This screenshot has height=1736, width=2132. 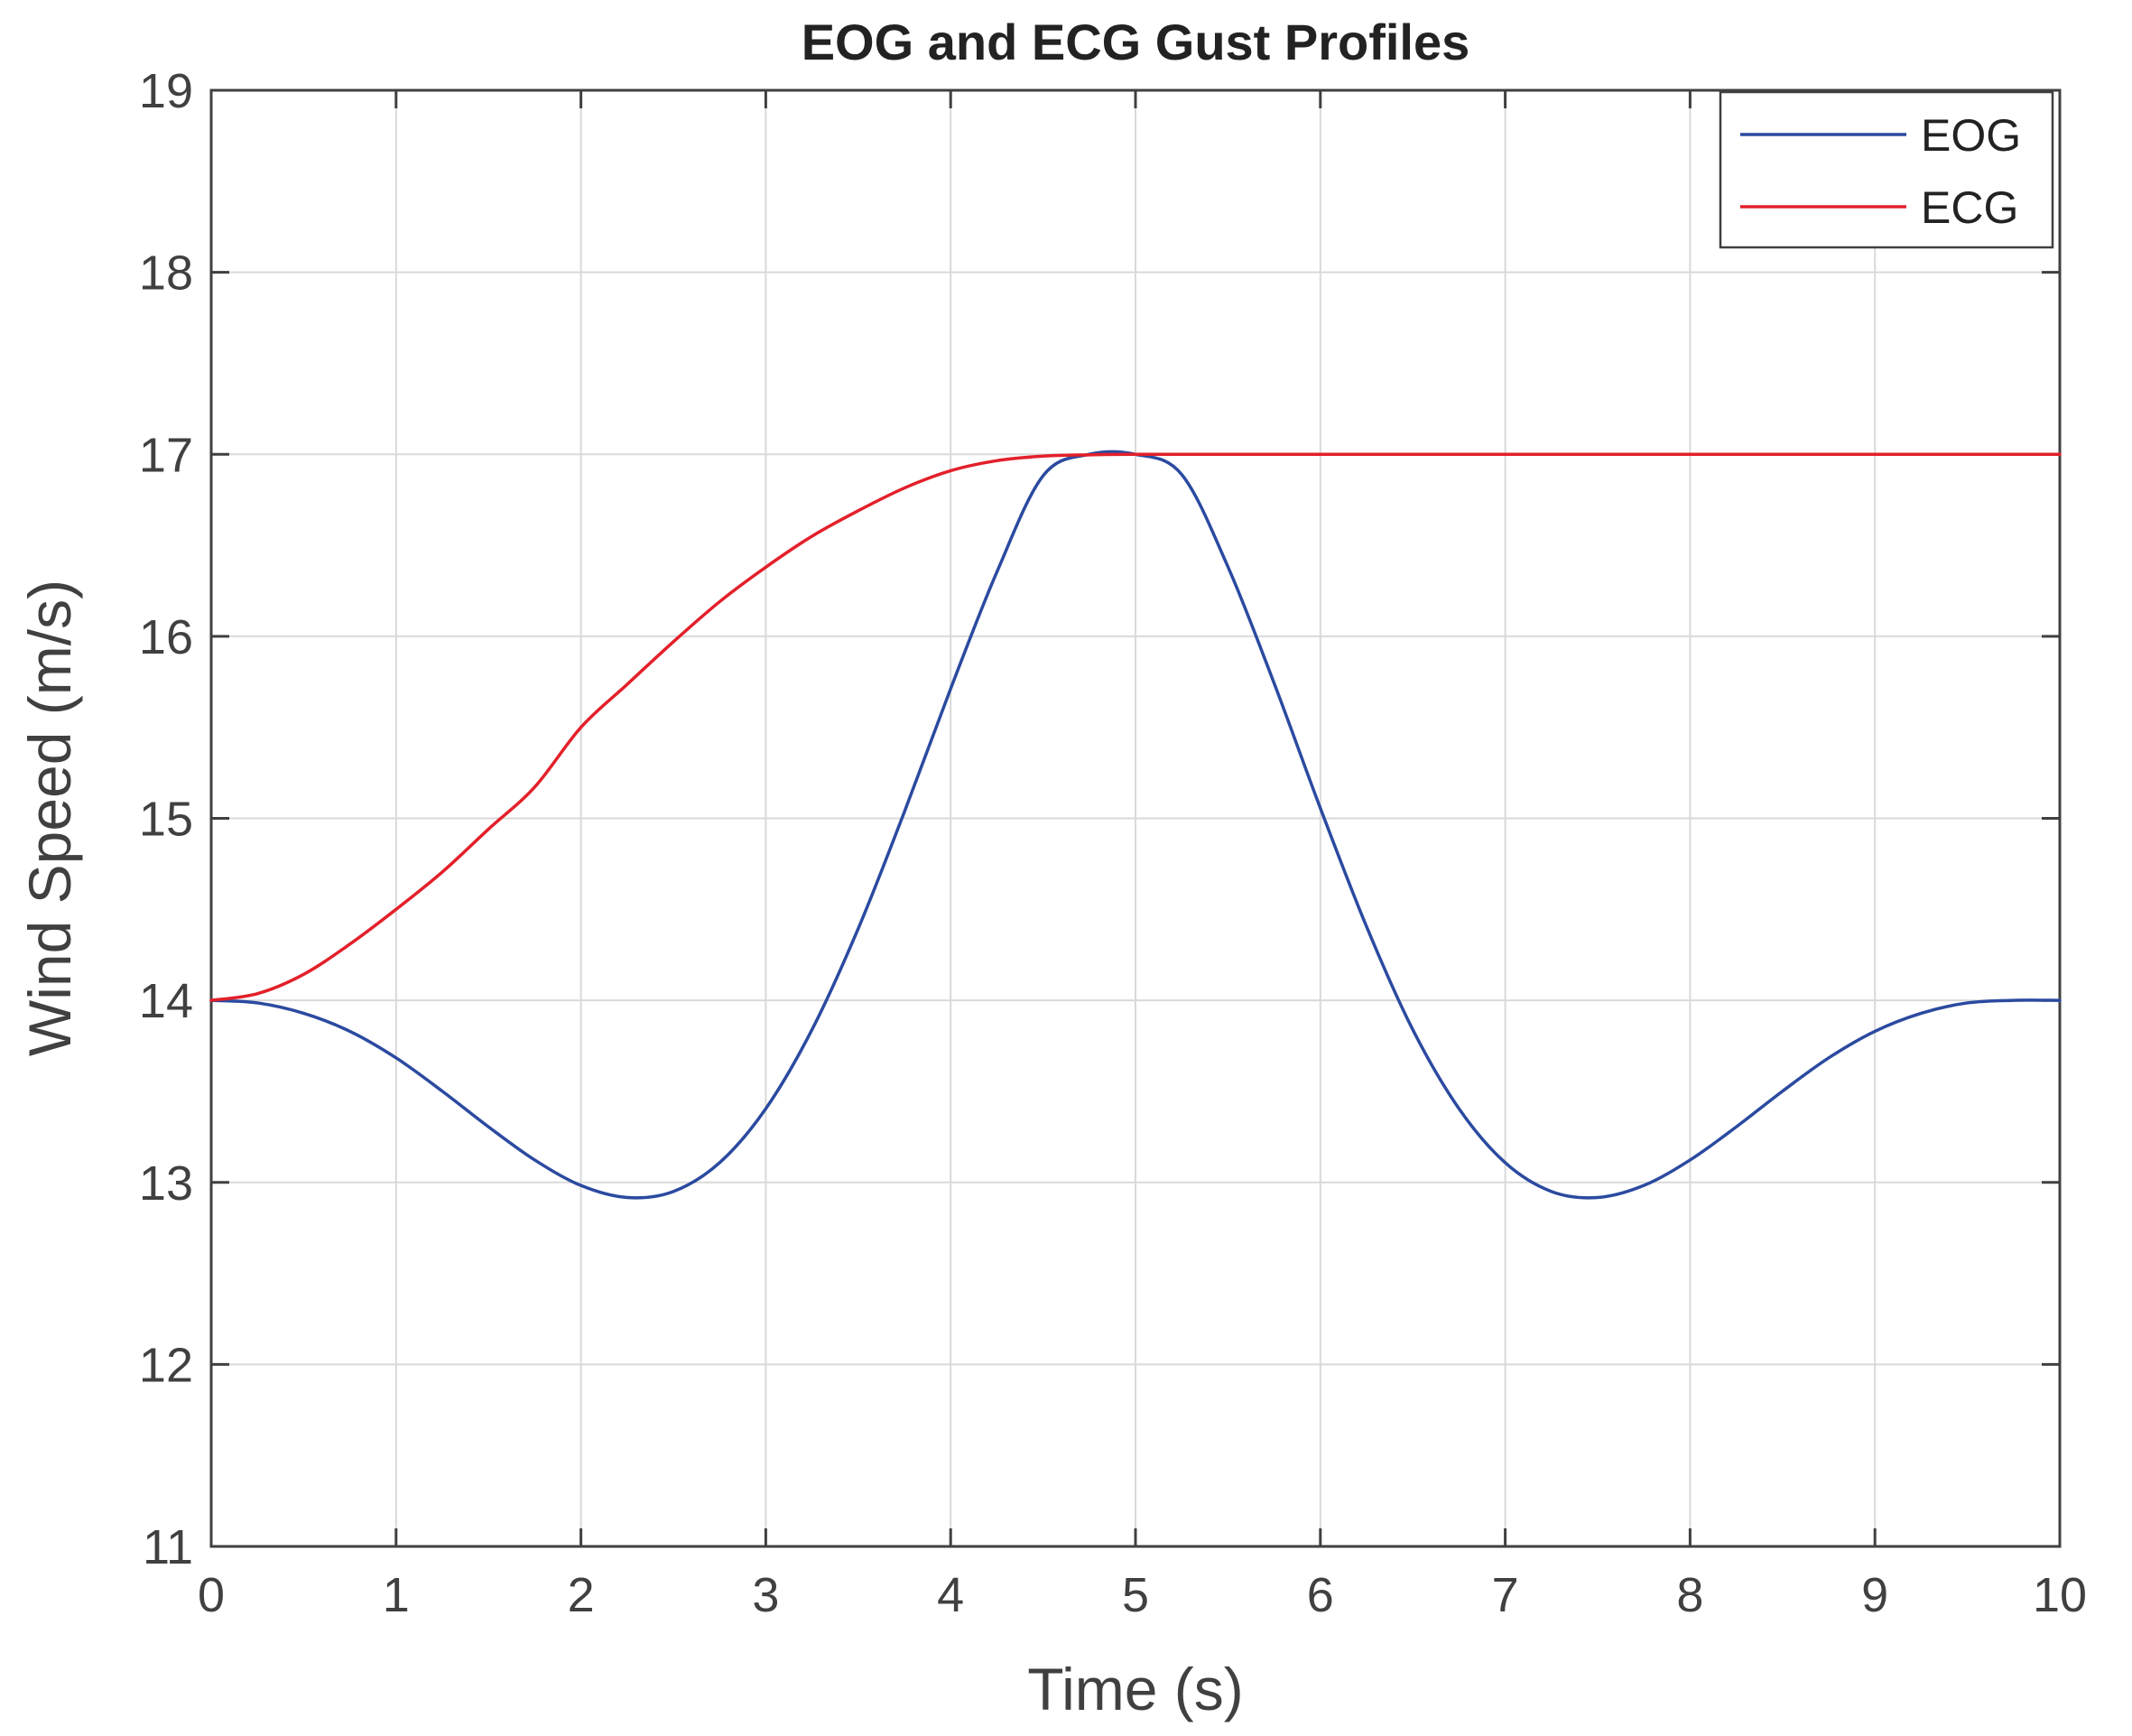 What do you see at coordinates (1970, 208) in the screenshot?
I see `legend-label-ecg: ECG` at bounding box center [1970, 208].